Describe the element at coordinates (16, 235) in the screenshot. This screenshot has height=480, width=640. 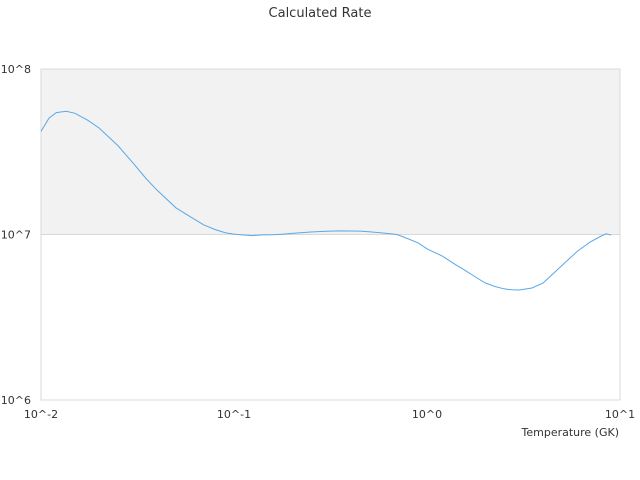
I see `y-tick-label: 10^7` at that location.